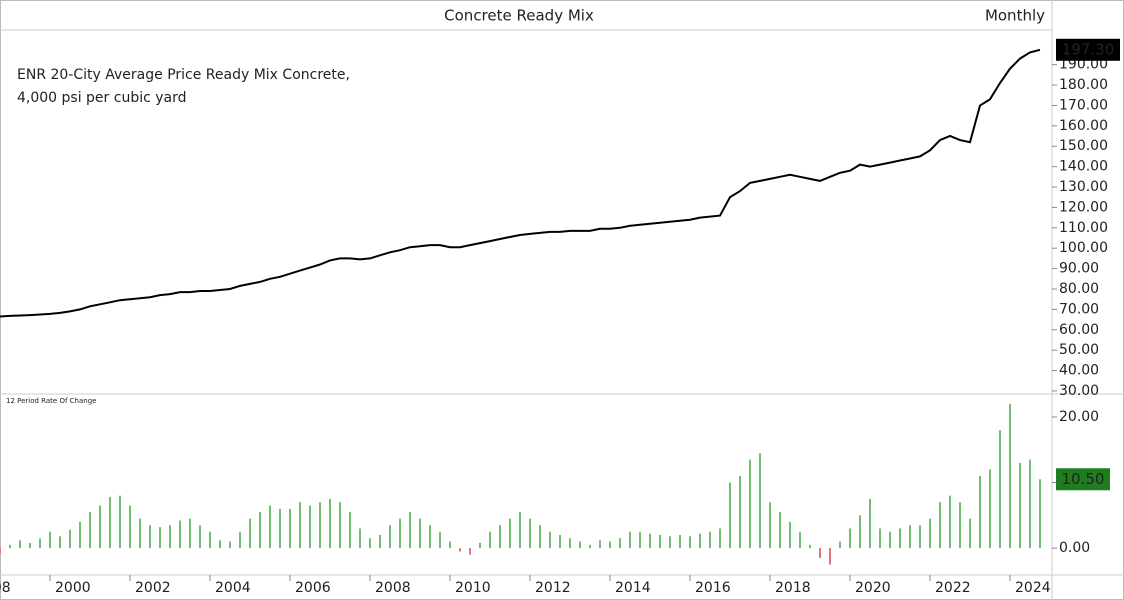 The width and height of the screenshot is (1124, 600). What do you see at coordinates (1074, 548) in the screenshot?
I see `y-tick-label: 0.00` at bounding box center [1074, 548].